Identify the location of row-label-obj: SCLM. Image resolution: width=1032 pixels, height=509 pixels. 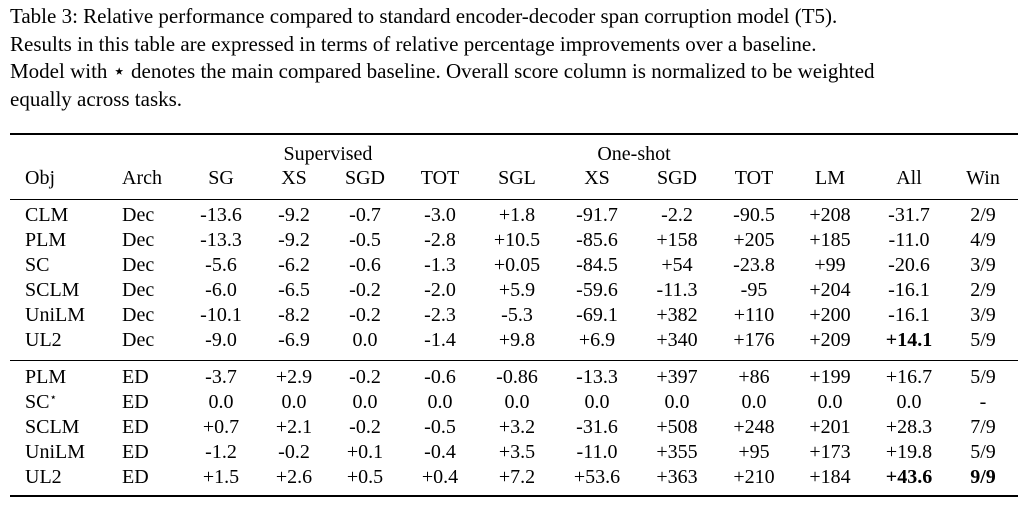
(52, 427).